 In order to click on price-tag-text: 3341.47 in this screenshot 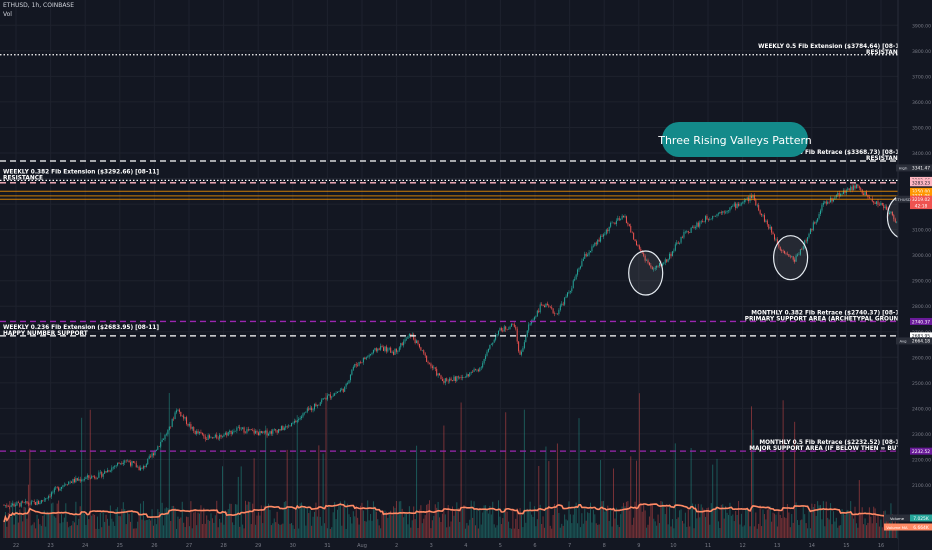, I will do `click(921, 169)`.